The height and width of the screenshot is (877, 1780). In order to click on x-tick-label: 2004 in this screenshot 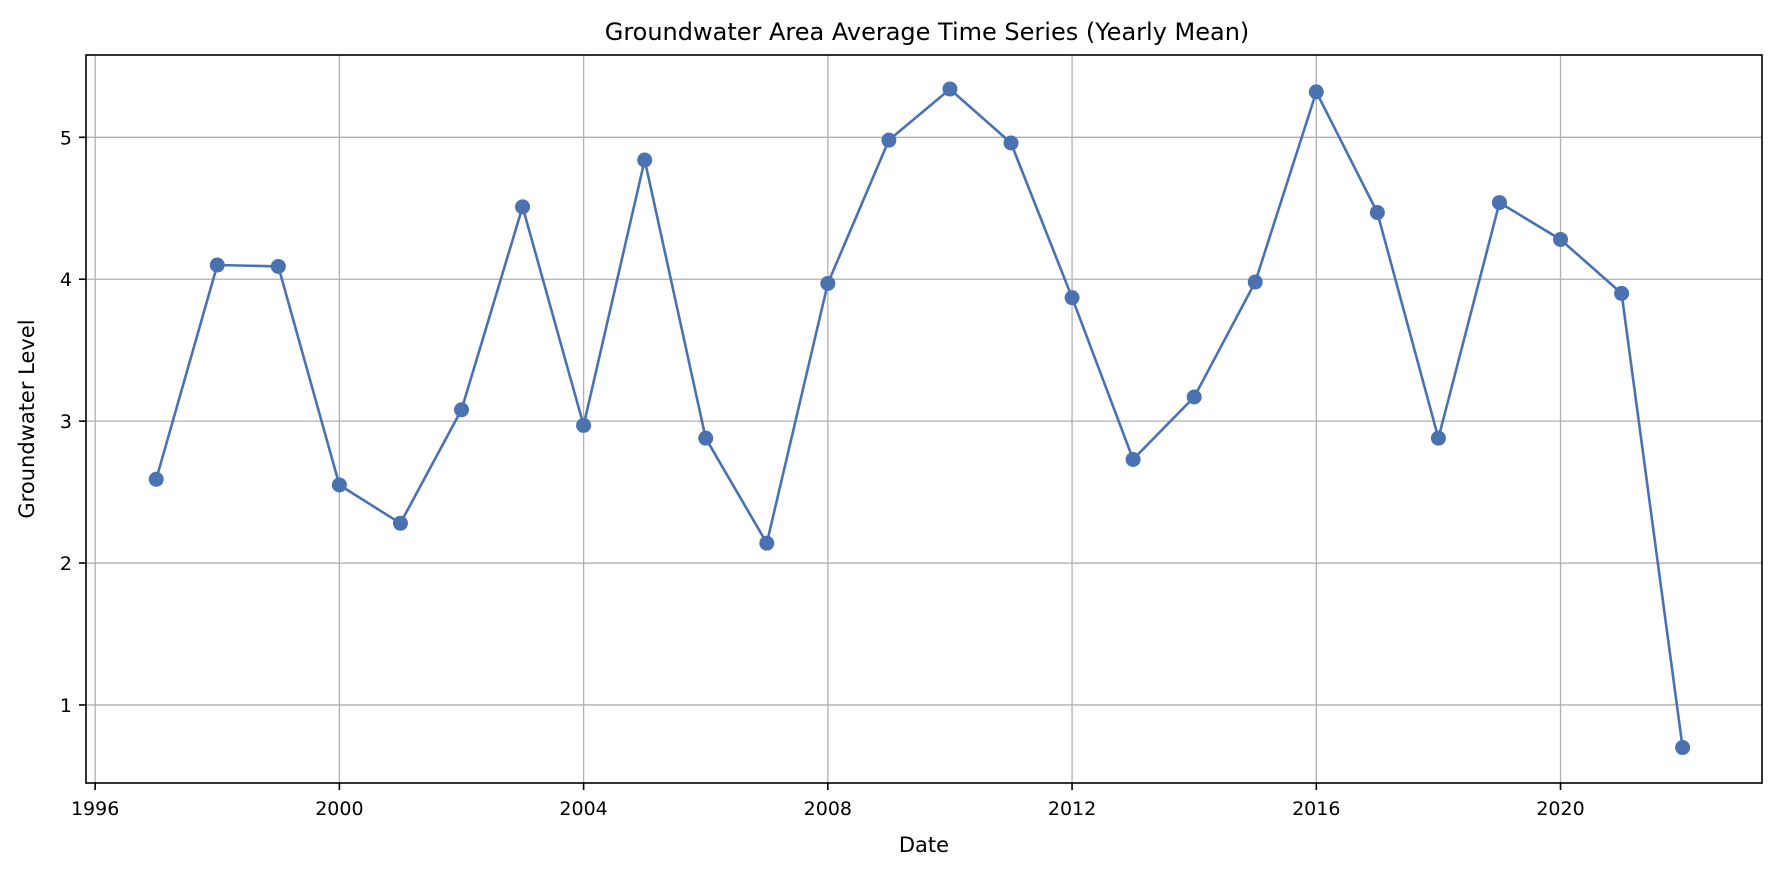, I will do `click(583, 809)`.